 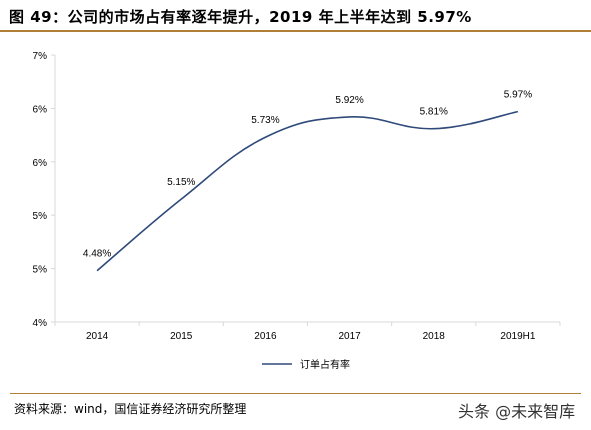 What do you see at coordinates (181, 182) in the screenshot?
I see `data-label: 5.15%` at bounding box center [181, 182].